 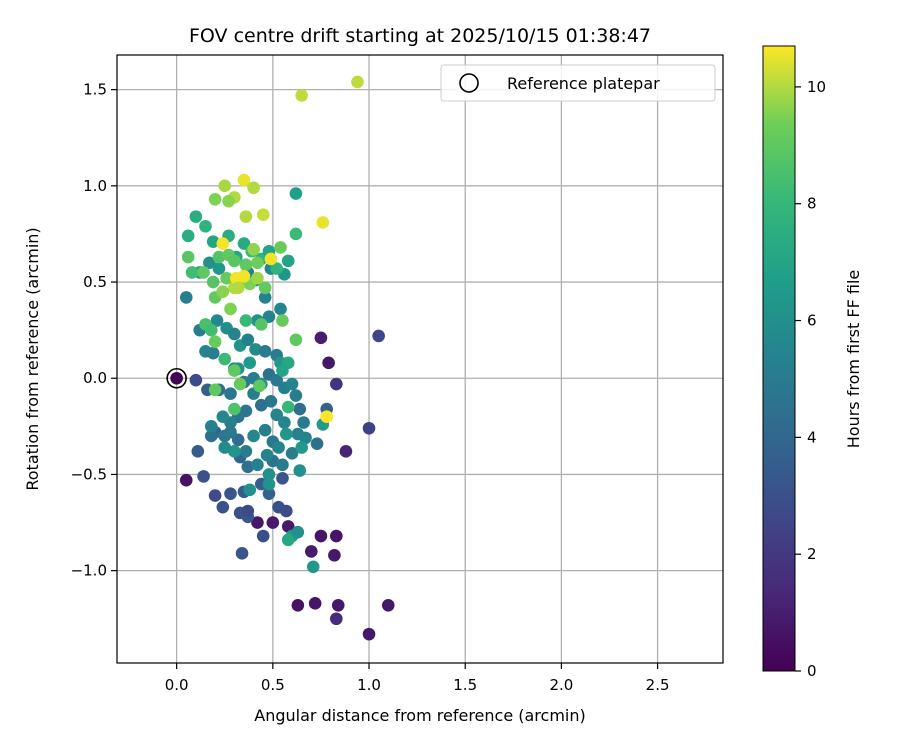 I want to click on legend: Reference platepar, so click(x=578, y=83).